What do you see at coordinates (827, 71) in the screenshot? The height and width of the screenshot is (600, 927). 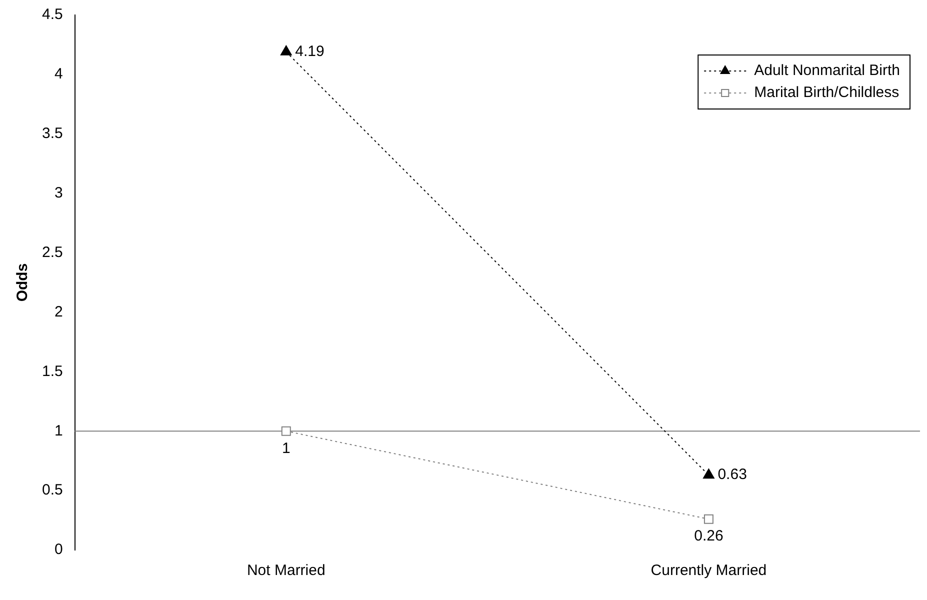 I see `legend-label: Adult Nonmarital Birth` at bounding box center [827, 71].